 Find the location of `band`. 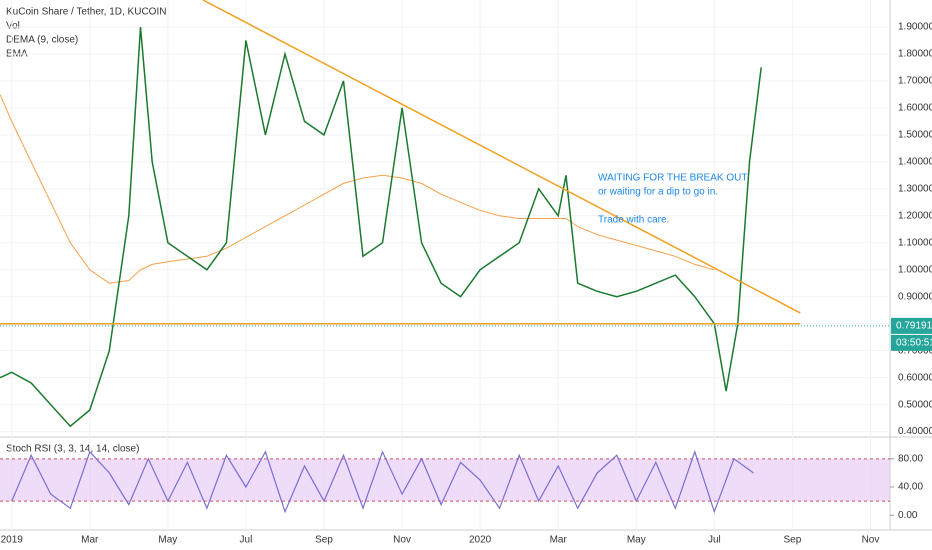

band is located at coordinates (445, 480).